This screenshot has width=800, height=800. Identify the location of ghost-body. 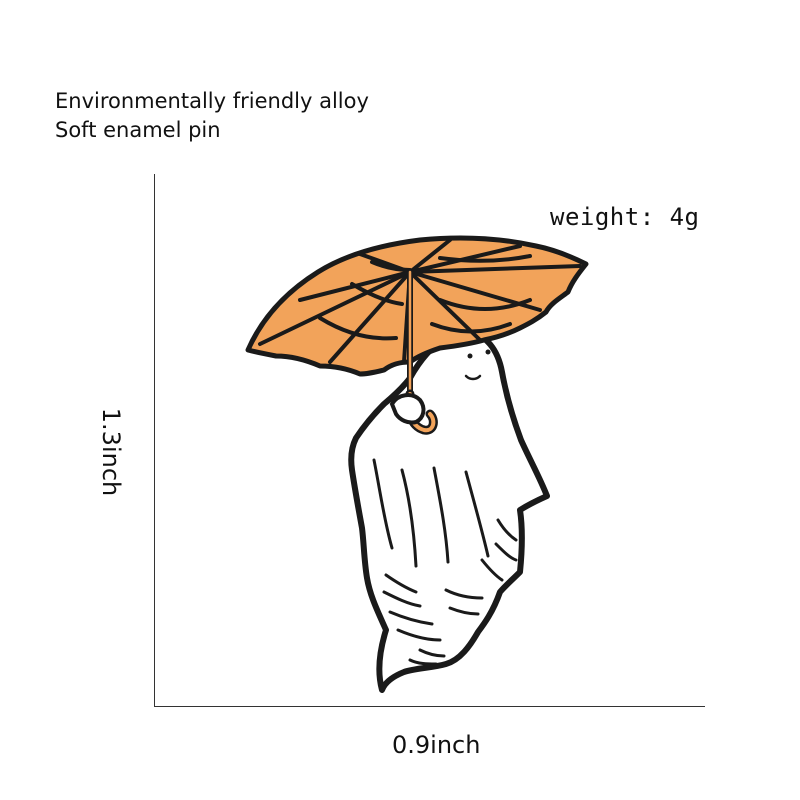
(449, 511).